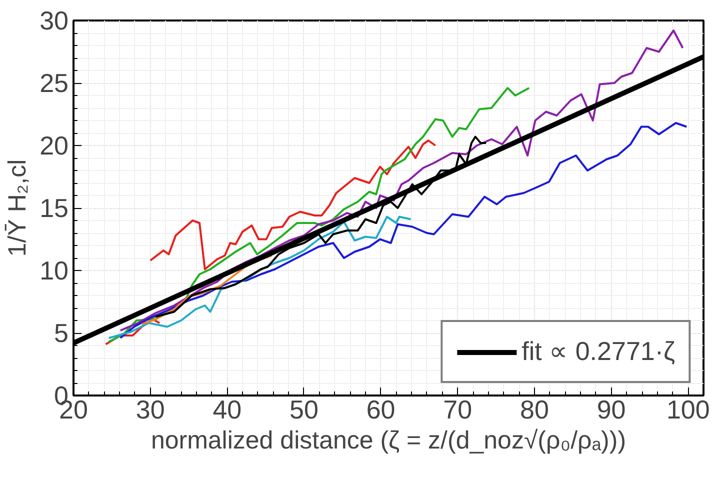 This screenshot has height=490, width=720. Describe the element at coordinates (54, 83) in the screenshot. I see `y-tick-label: 25` at that location.